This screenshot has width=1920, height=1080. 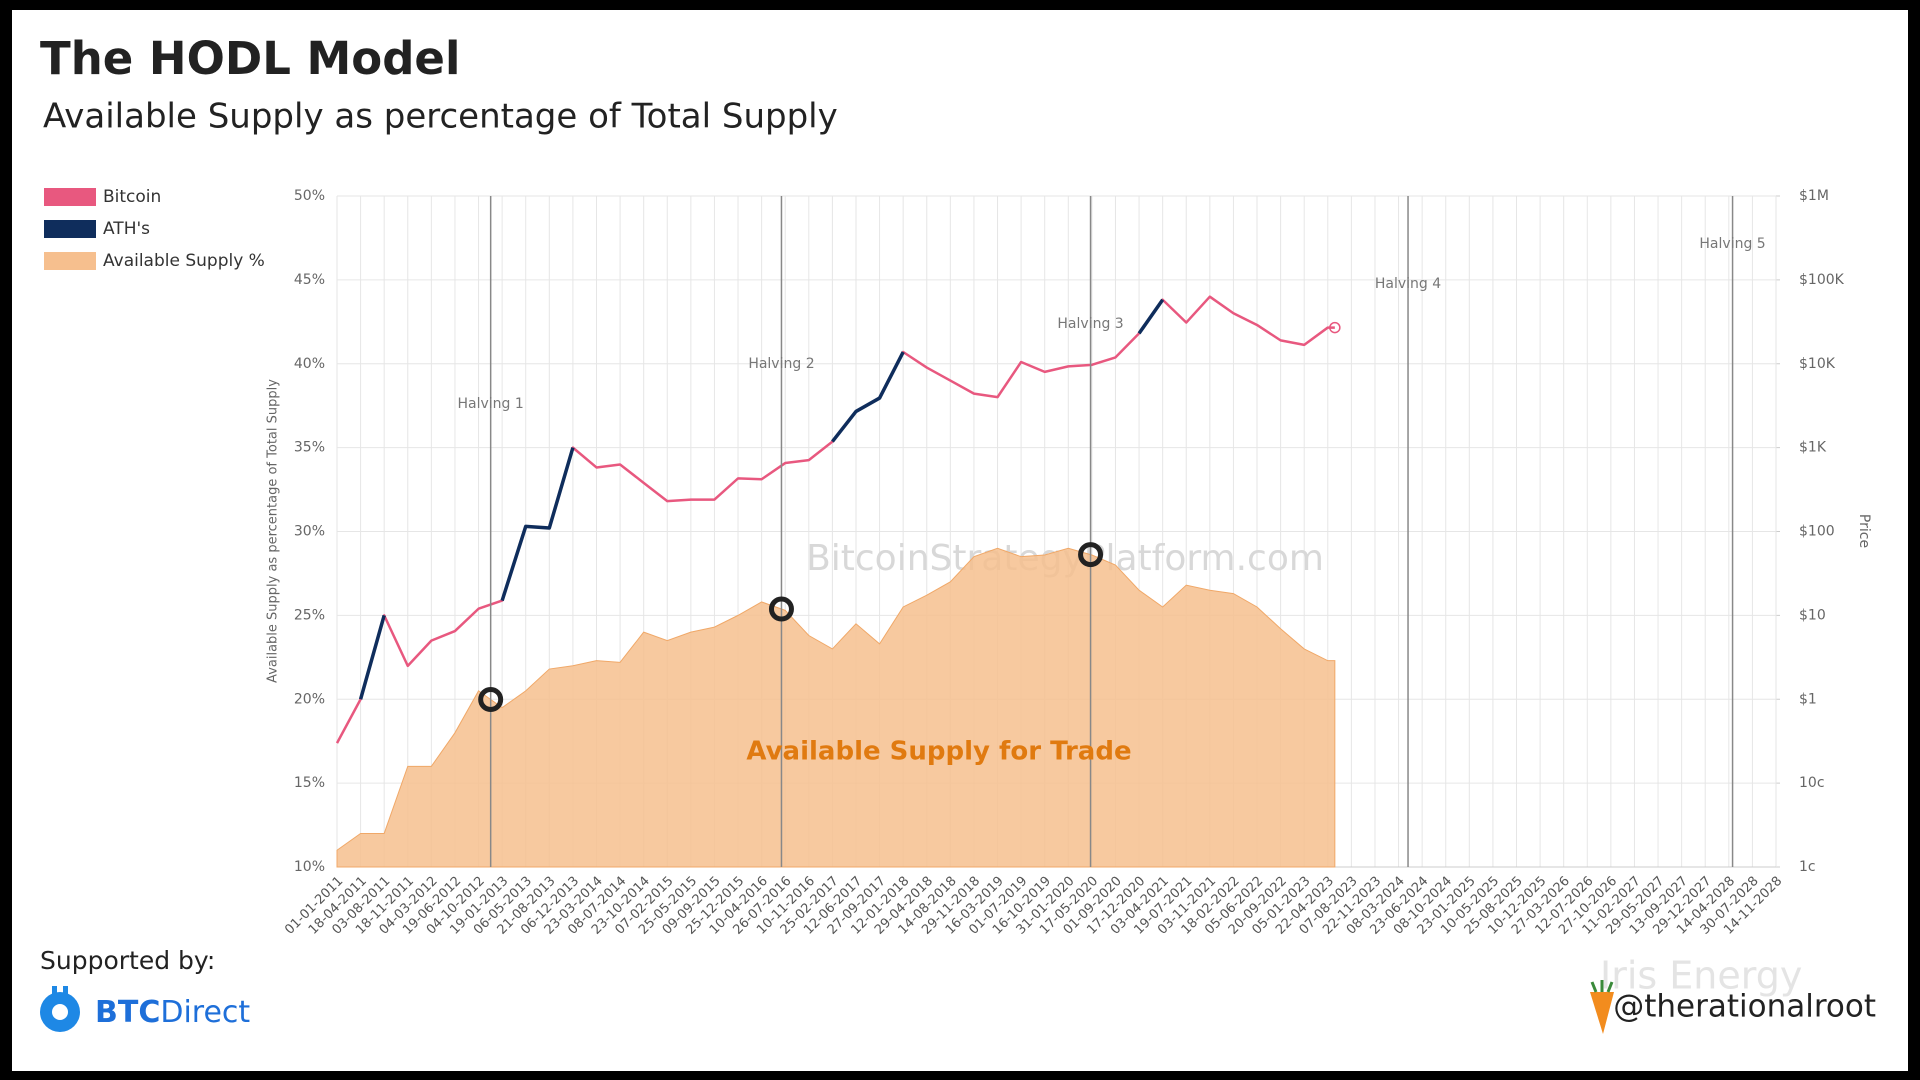 I want to click on y2-tick-label: $10, so click(x=1812, y=615).